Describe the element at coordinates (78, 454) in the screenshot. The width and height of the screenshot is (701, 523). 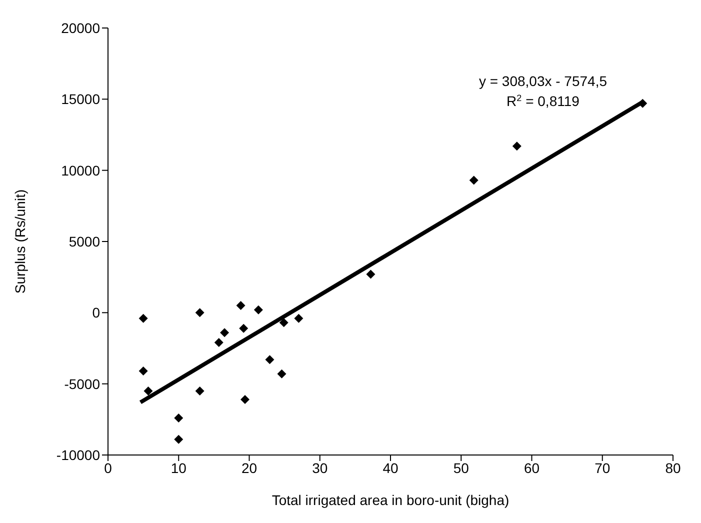
I see `y-tick-label: -10000` at that location.